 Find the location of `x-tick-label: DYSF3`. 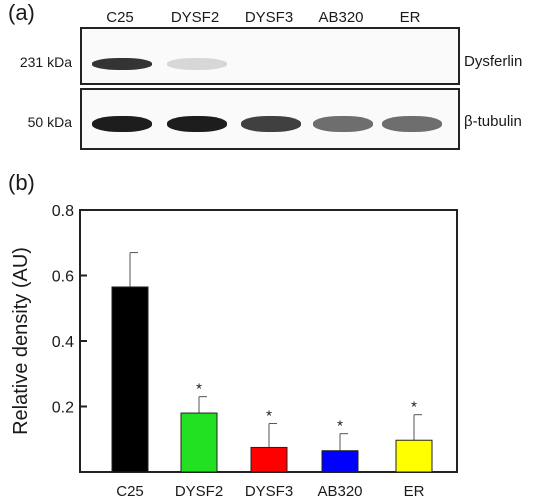

x-tick-label: DYSF3 is located at coordinates (269, 491).